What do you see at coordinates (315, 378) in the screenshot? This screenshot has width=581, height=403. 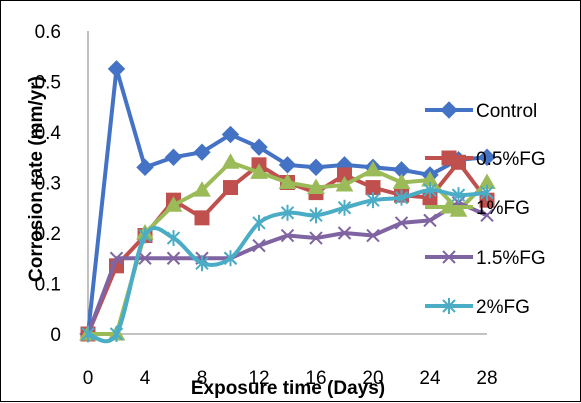 I see `x-tick-label: 16` at bounding box center [315, 378].